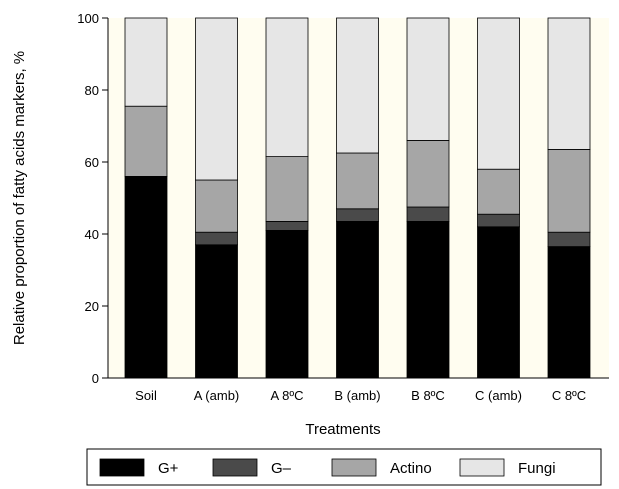 This screenshot has height=489, width=619. I want to click on legend-label: Fungi, so click(537, 468).